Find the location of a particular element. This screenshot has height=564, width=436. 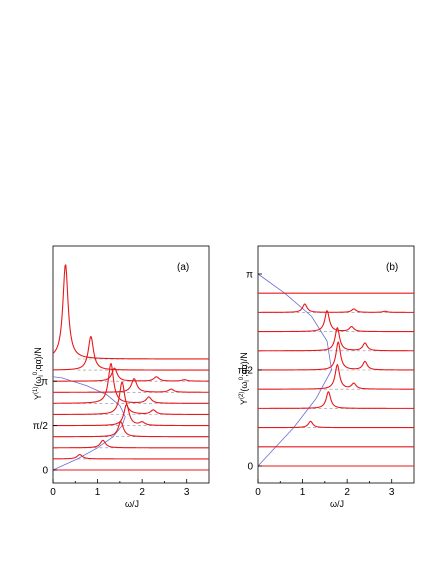

panel-a-dispersion-curve is located at coordinates (89, 423).